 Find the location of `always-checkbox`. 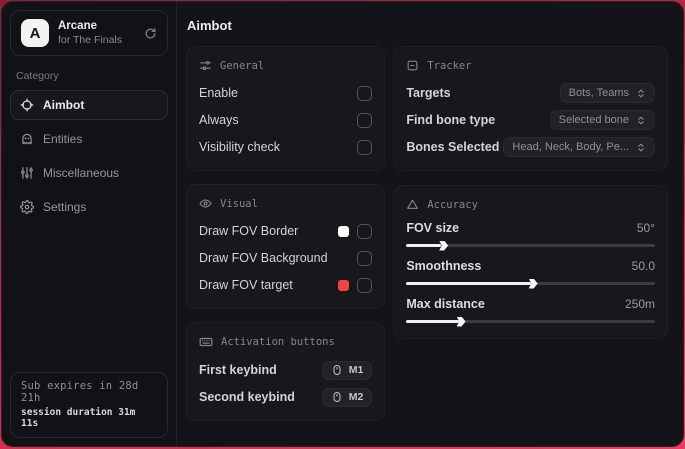

always-checkbox is located at coordinates (365, 120).